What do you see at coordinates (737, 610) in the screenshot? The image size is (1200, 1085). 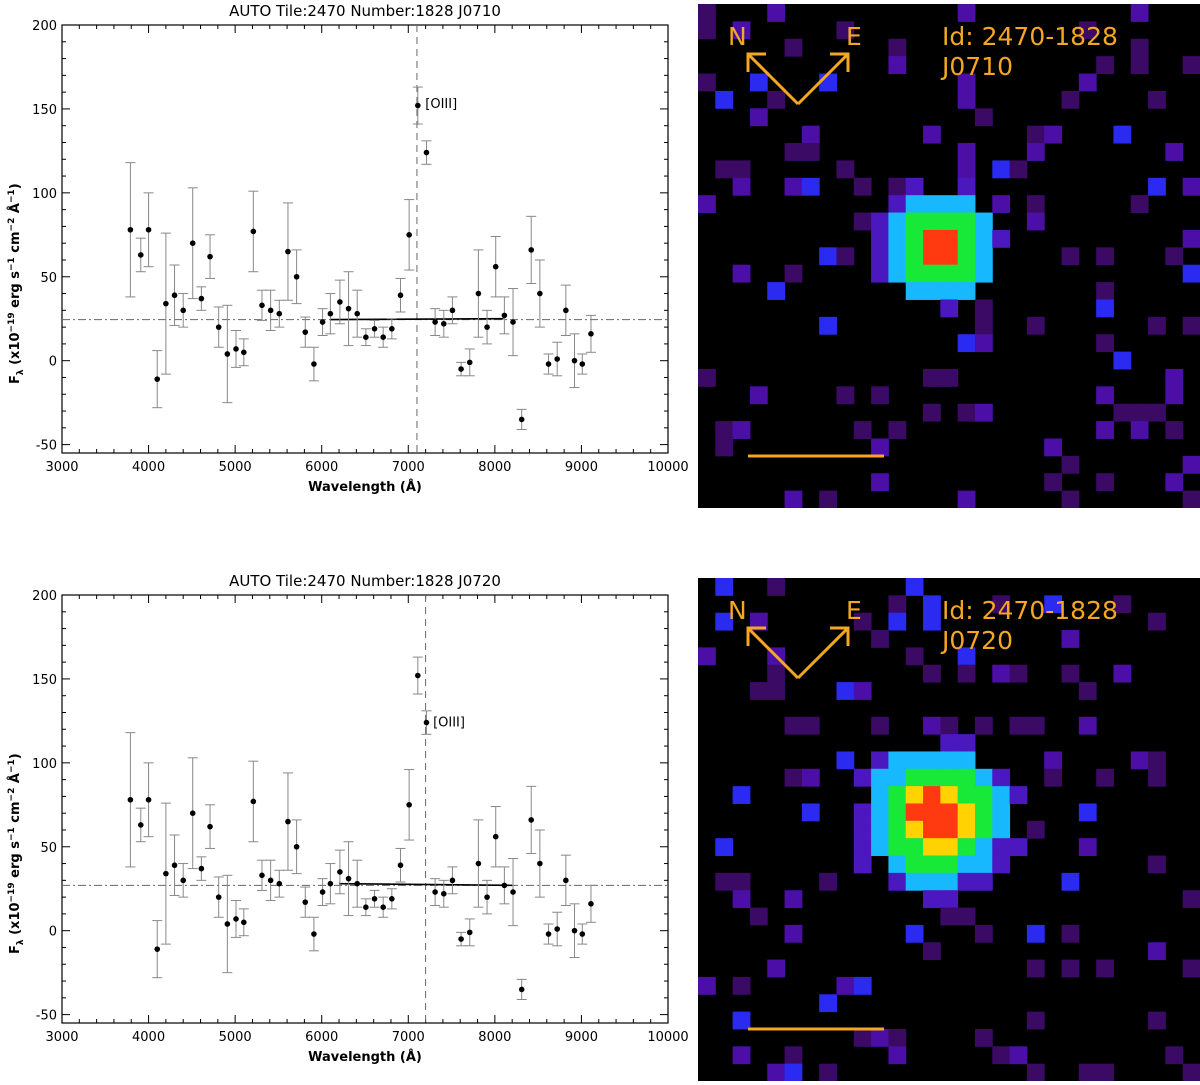 I see `compass-n-label: N` at bounding box center [737, 610].